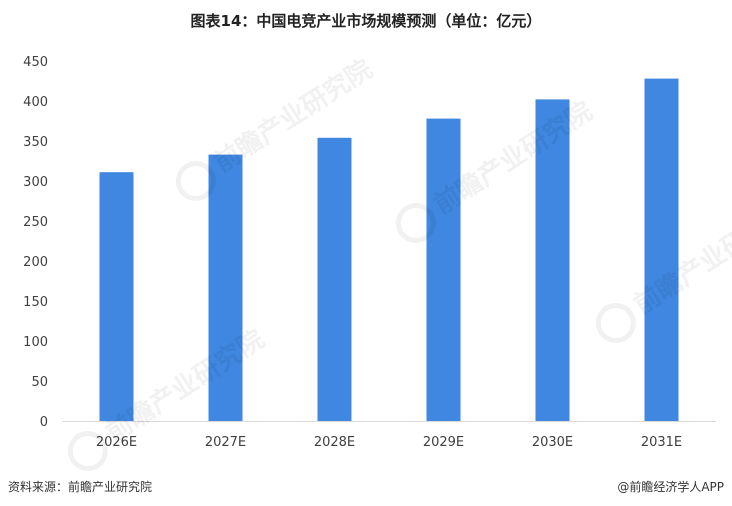 The width and height of the screenshot is (732, 506). I want to click on y-tick-label: 200, so click(35, 262).